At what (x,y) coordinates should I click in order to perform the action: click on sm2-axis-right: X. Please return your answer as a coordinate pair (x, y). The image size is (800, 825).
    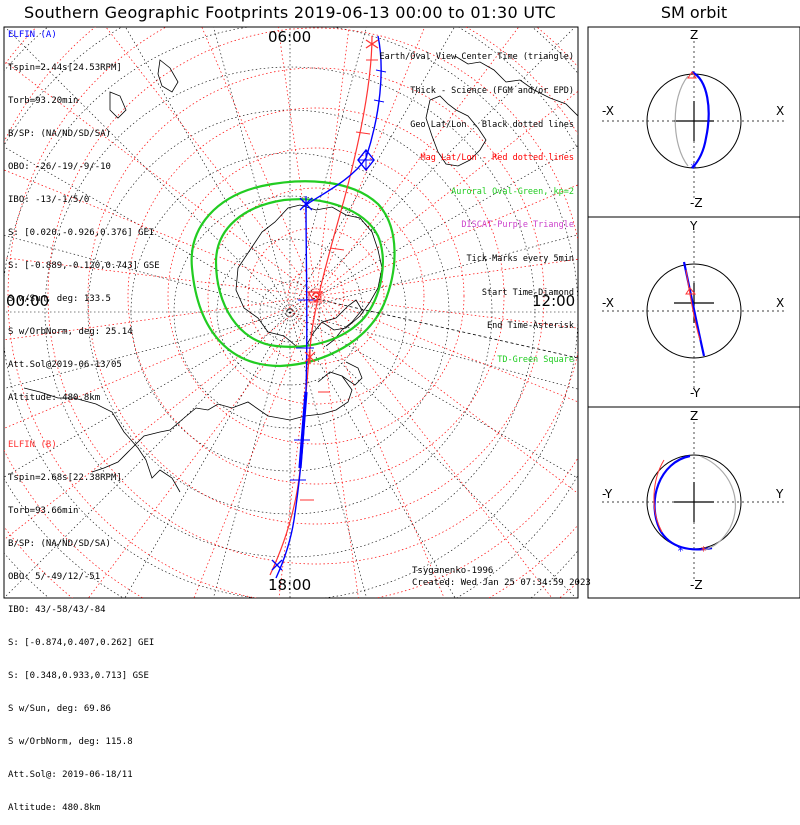
    Looking at the image, I should click on (780, 303).